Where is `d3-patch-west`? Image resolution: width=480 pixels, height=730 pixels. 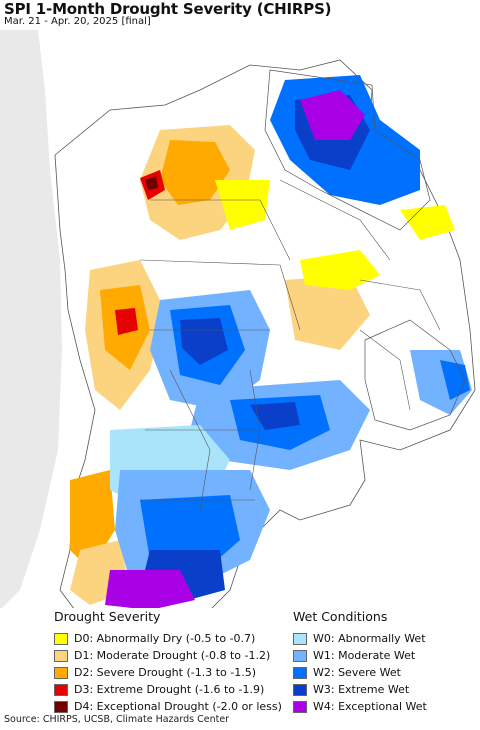 d3-patch-west is located at coordinates (126, 321).